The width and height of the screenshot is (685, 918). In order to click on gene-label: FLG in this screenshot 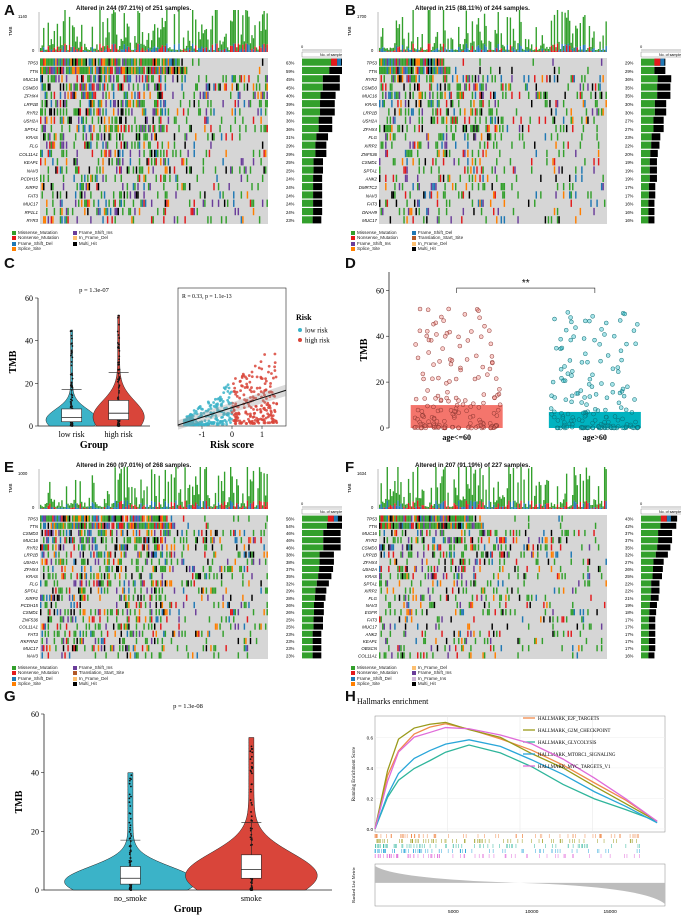, I will do `click(33, 583)`.